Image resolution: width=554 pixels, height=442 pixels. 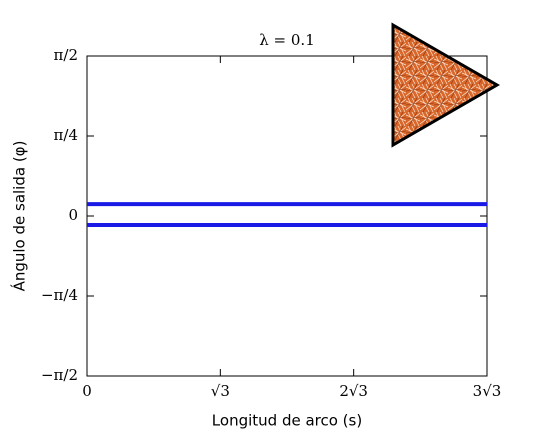 What do you see at coordinates (87, 391) in the screenshot?
I see `x-tick-label: 0` at bounding box center [87, 391].